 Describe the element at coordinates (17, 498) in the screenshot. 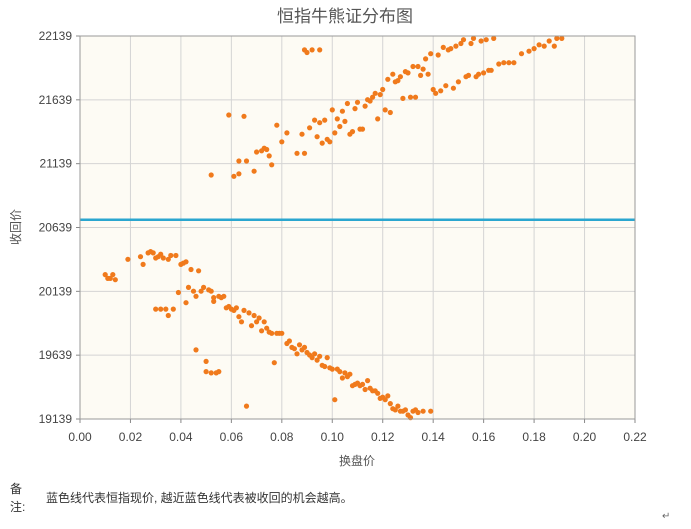

I see `note-label: 备 注:` at that location.